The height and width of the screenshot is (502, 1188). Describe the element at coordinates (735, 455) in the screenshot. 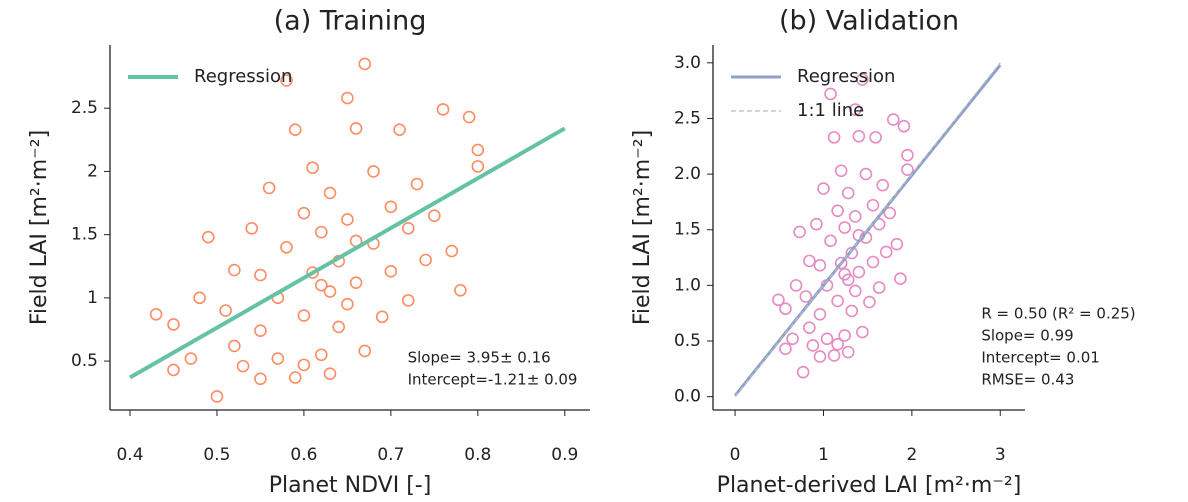

I see `x-tick-label: 0` at that location.